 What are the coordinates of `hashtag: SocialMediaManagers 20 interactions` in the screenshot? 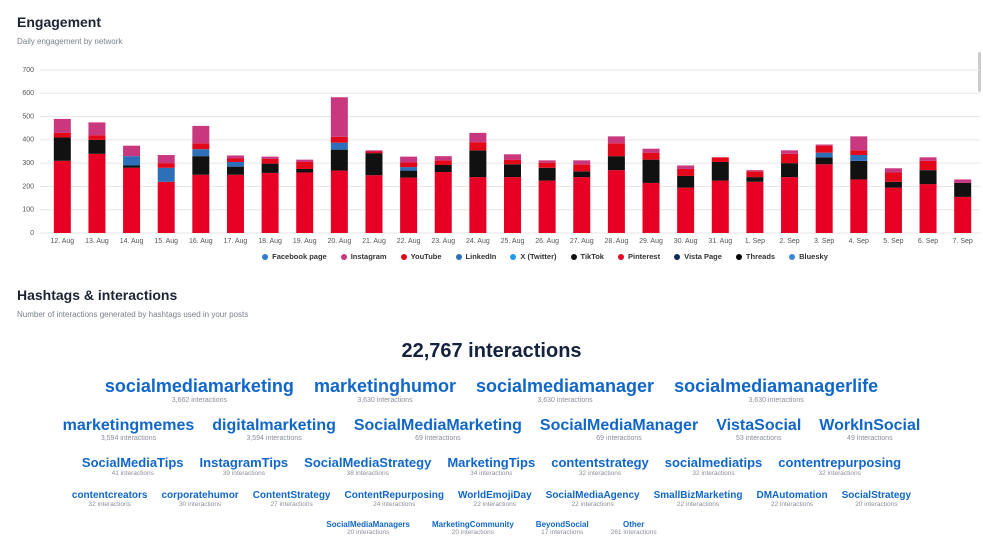 It's located at (368, 528).